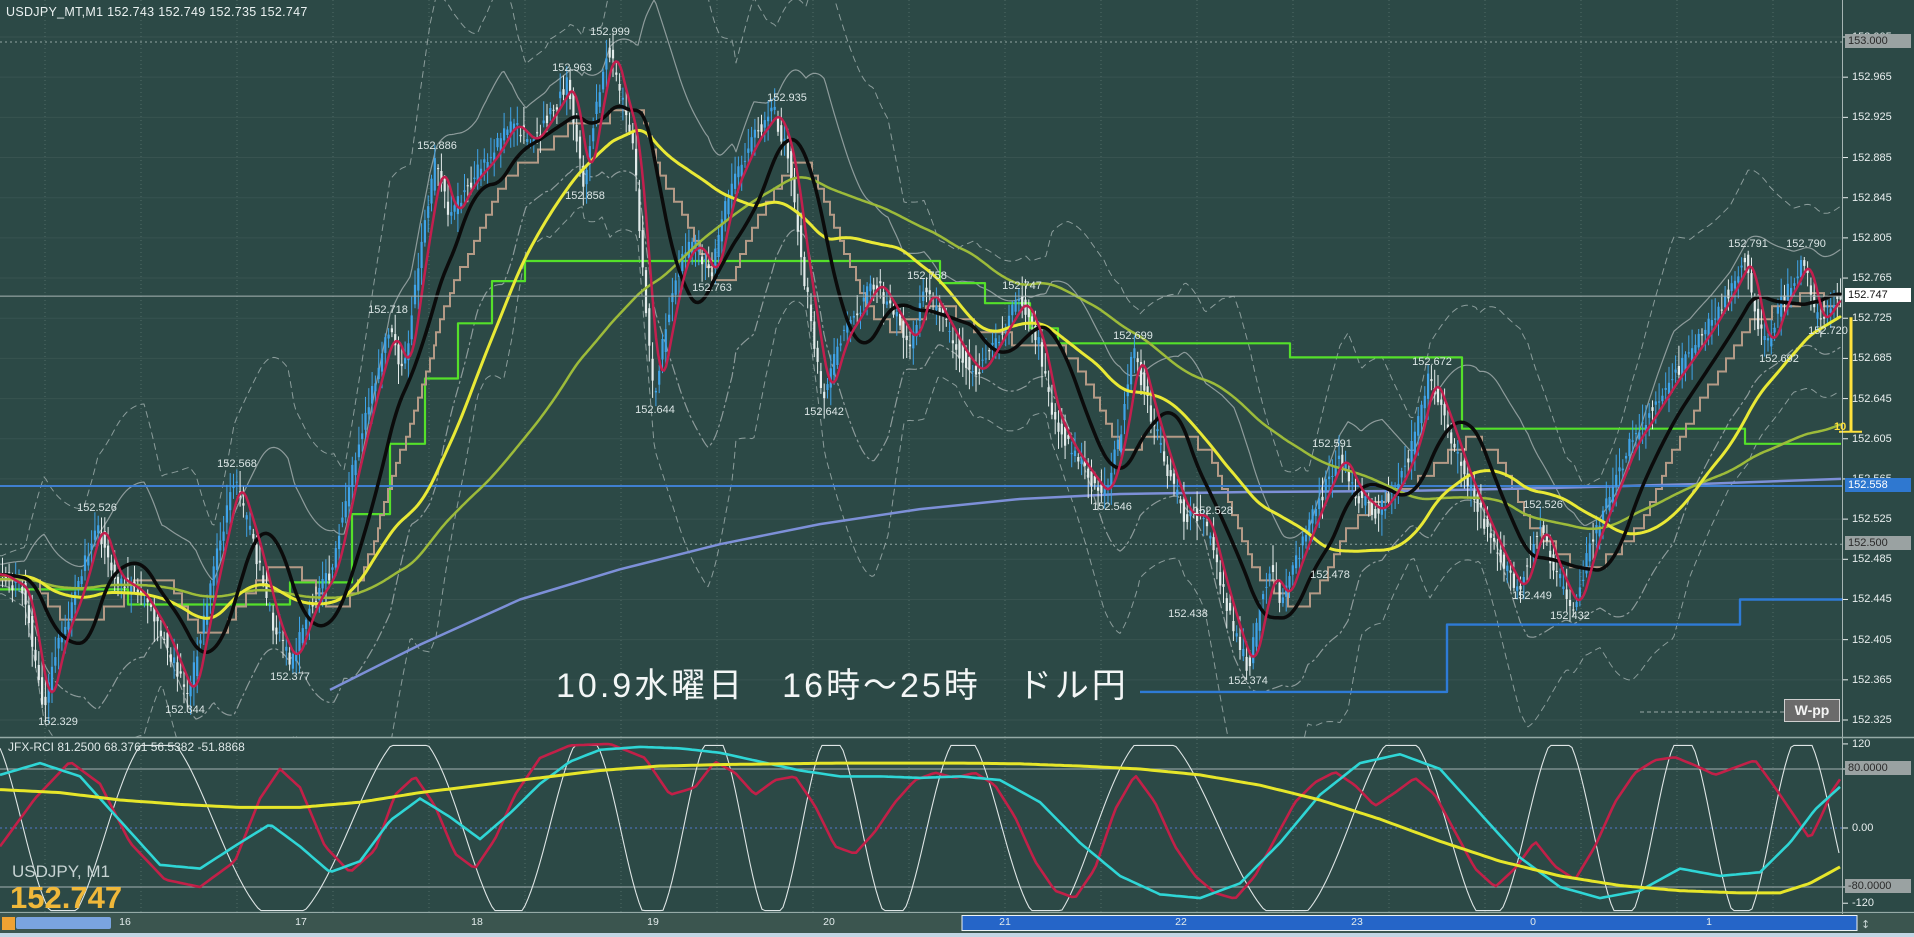 The image size is (1914, 937). What do you see at coordinates (63, 923) in the screenshot?
I see `scrollbar-mini-segment` at bounding box center [63, 923].